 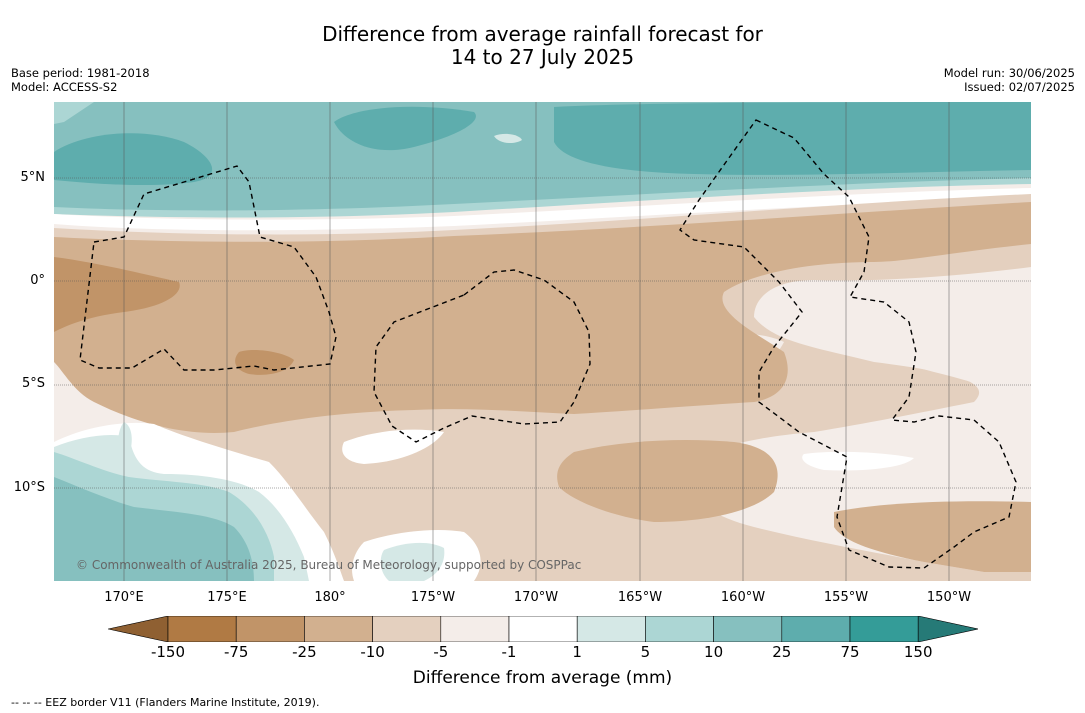 I want to click on issued-date: Issued: 02/07/2025, so click(x=1019, y=87).